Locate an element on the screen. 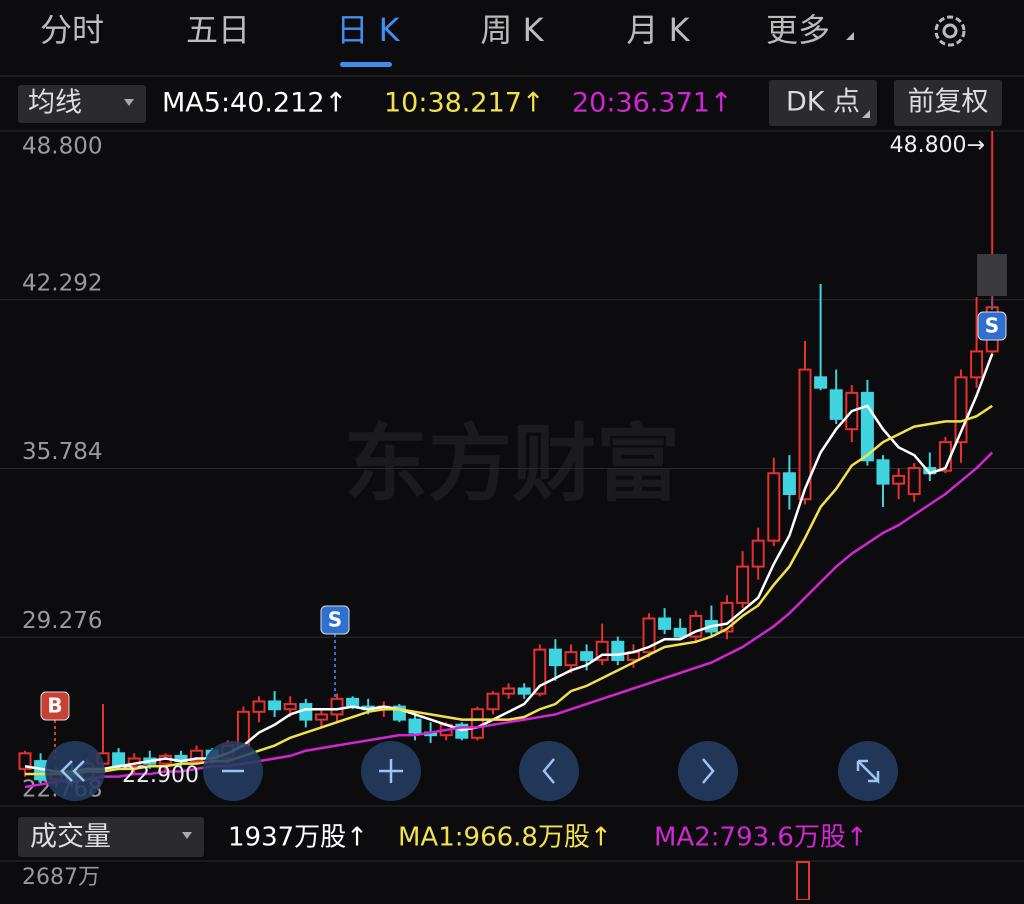  signal-label: B is located at coordinates (54, 706).